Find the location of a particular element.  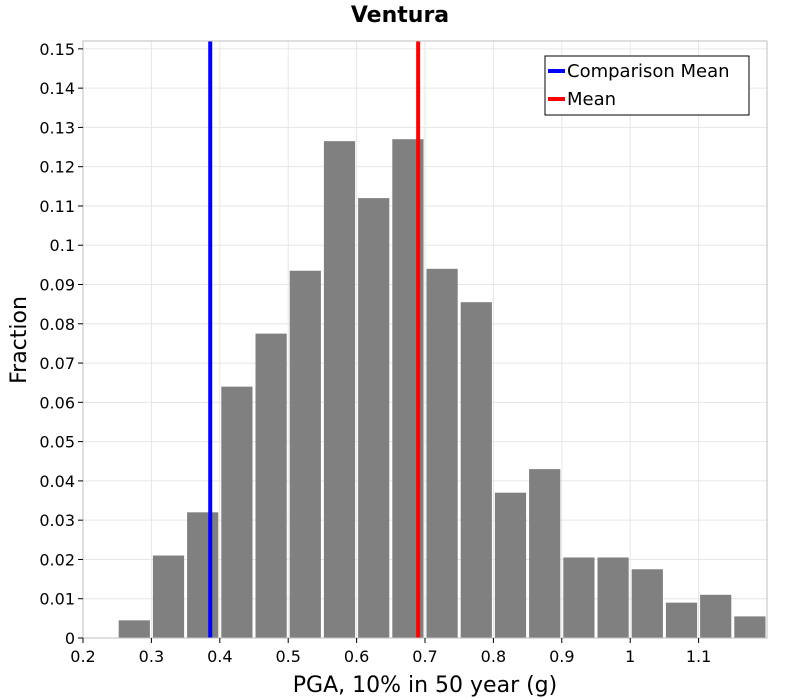

legend-label: Comparison Mean is located at coordinates (648, 71).